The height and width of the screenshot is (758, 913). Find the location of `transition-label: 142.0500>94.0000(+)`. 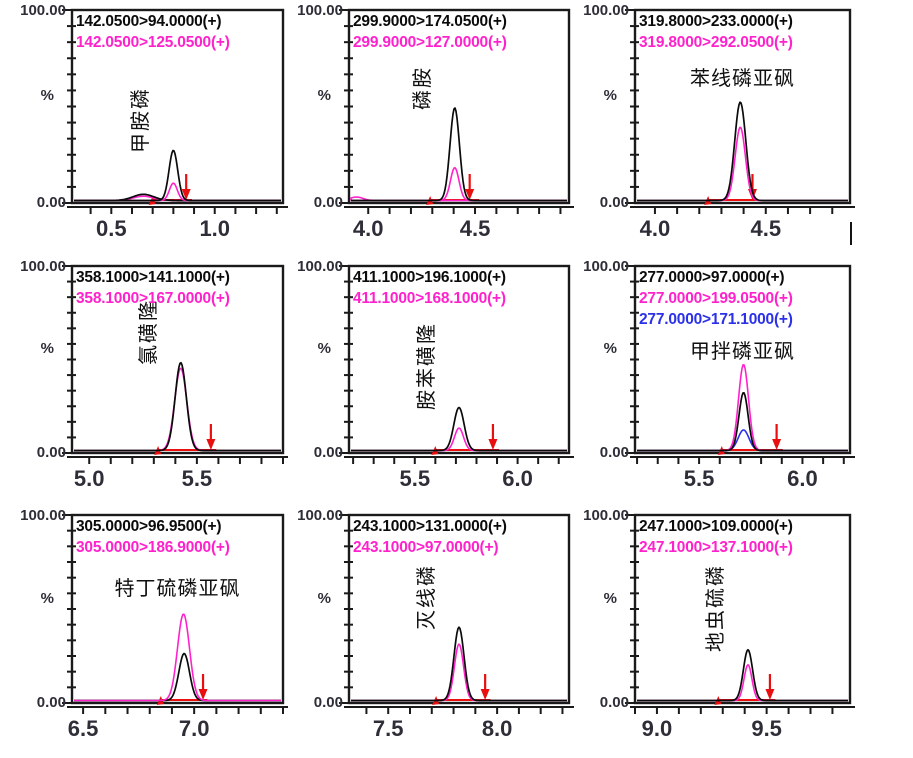

transition-label: 142.0500>94.0000(+) is located at coordinates (149, 21).